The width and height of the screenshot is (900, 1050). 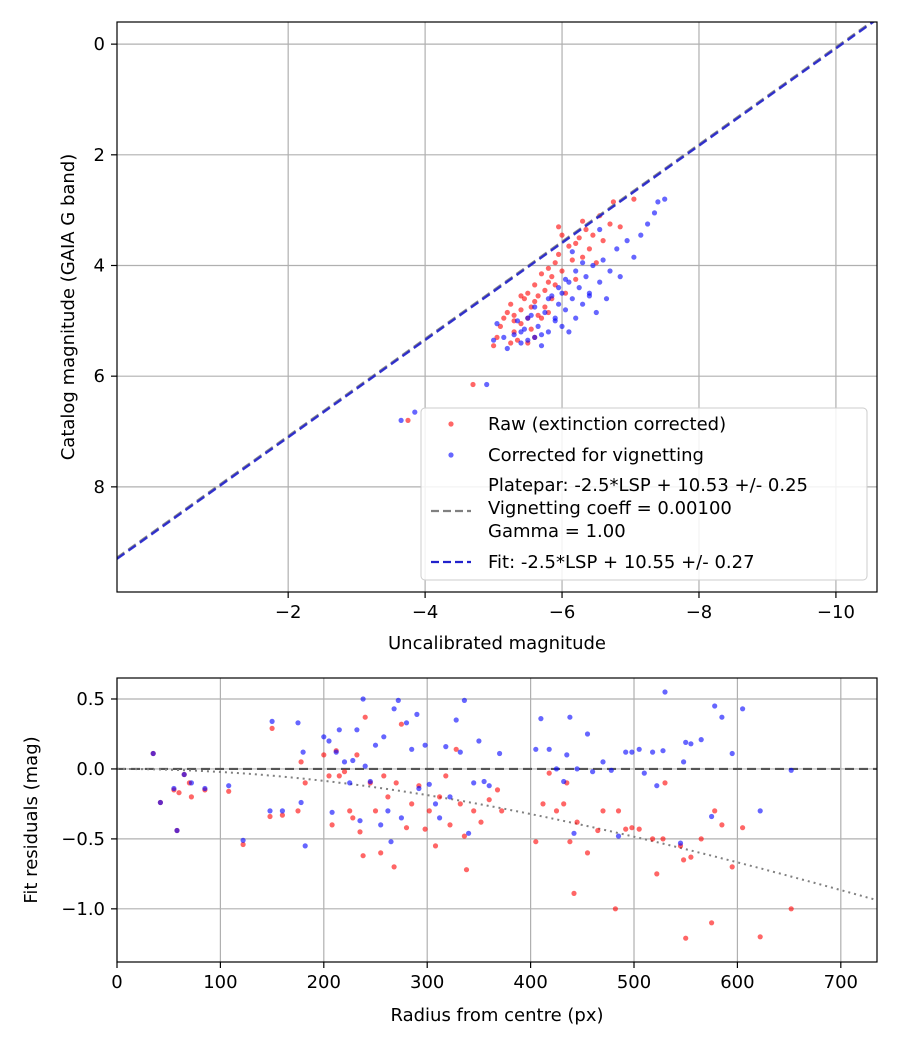 What do you see at coordinates (324, 982) in the screenshot?
I see `x-tick-label: 200` at bounding box center [324, 982].